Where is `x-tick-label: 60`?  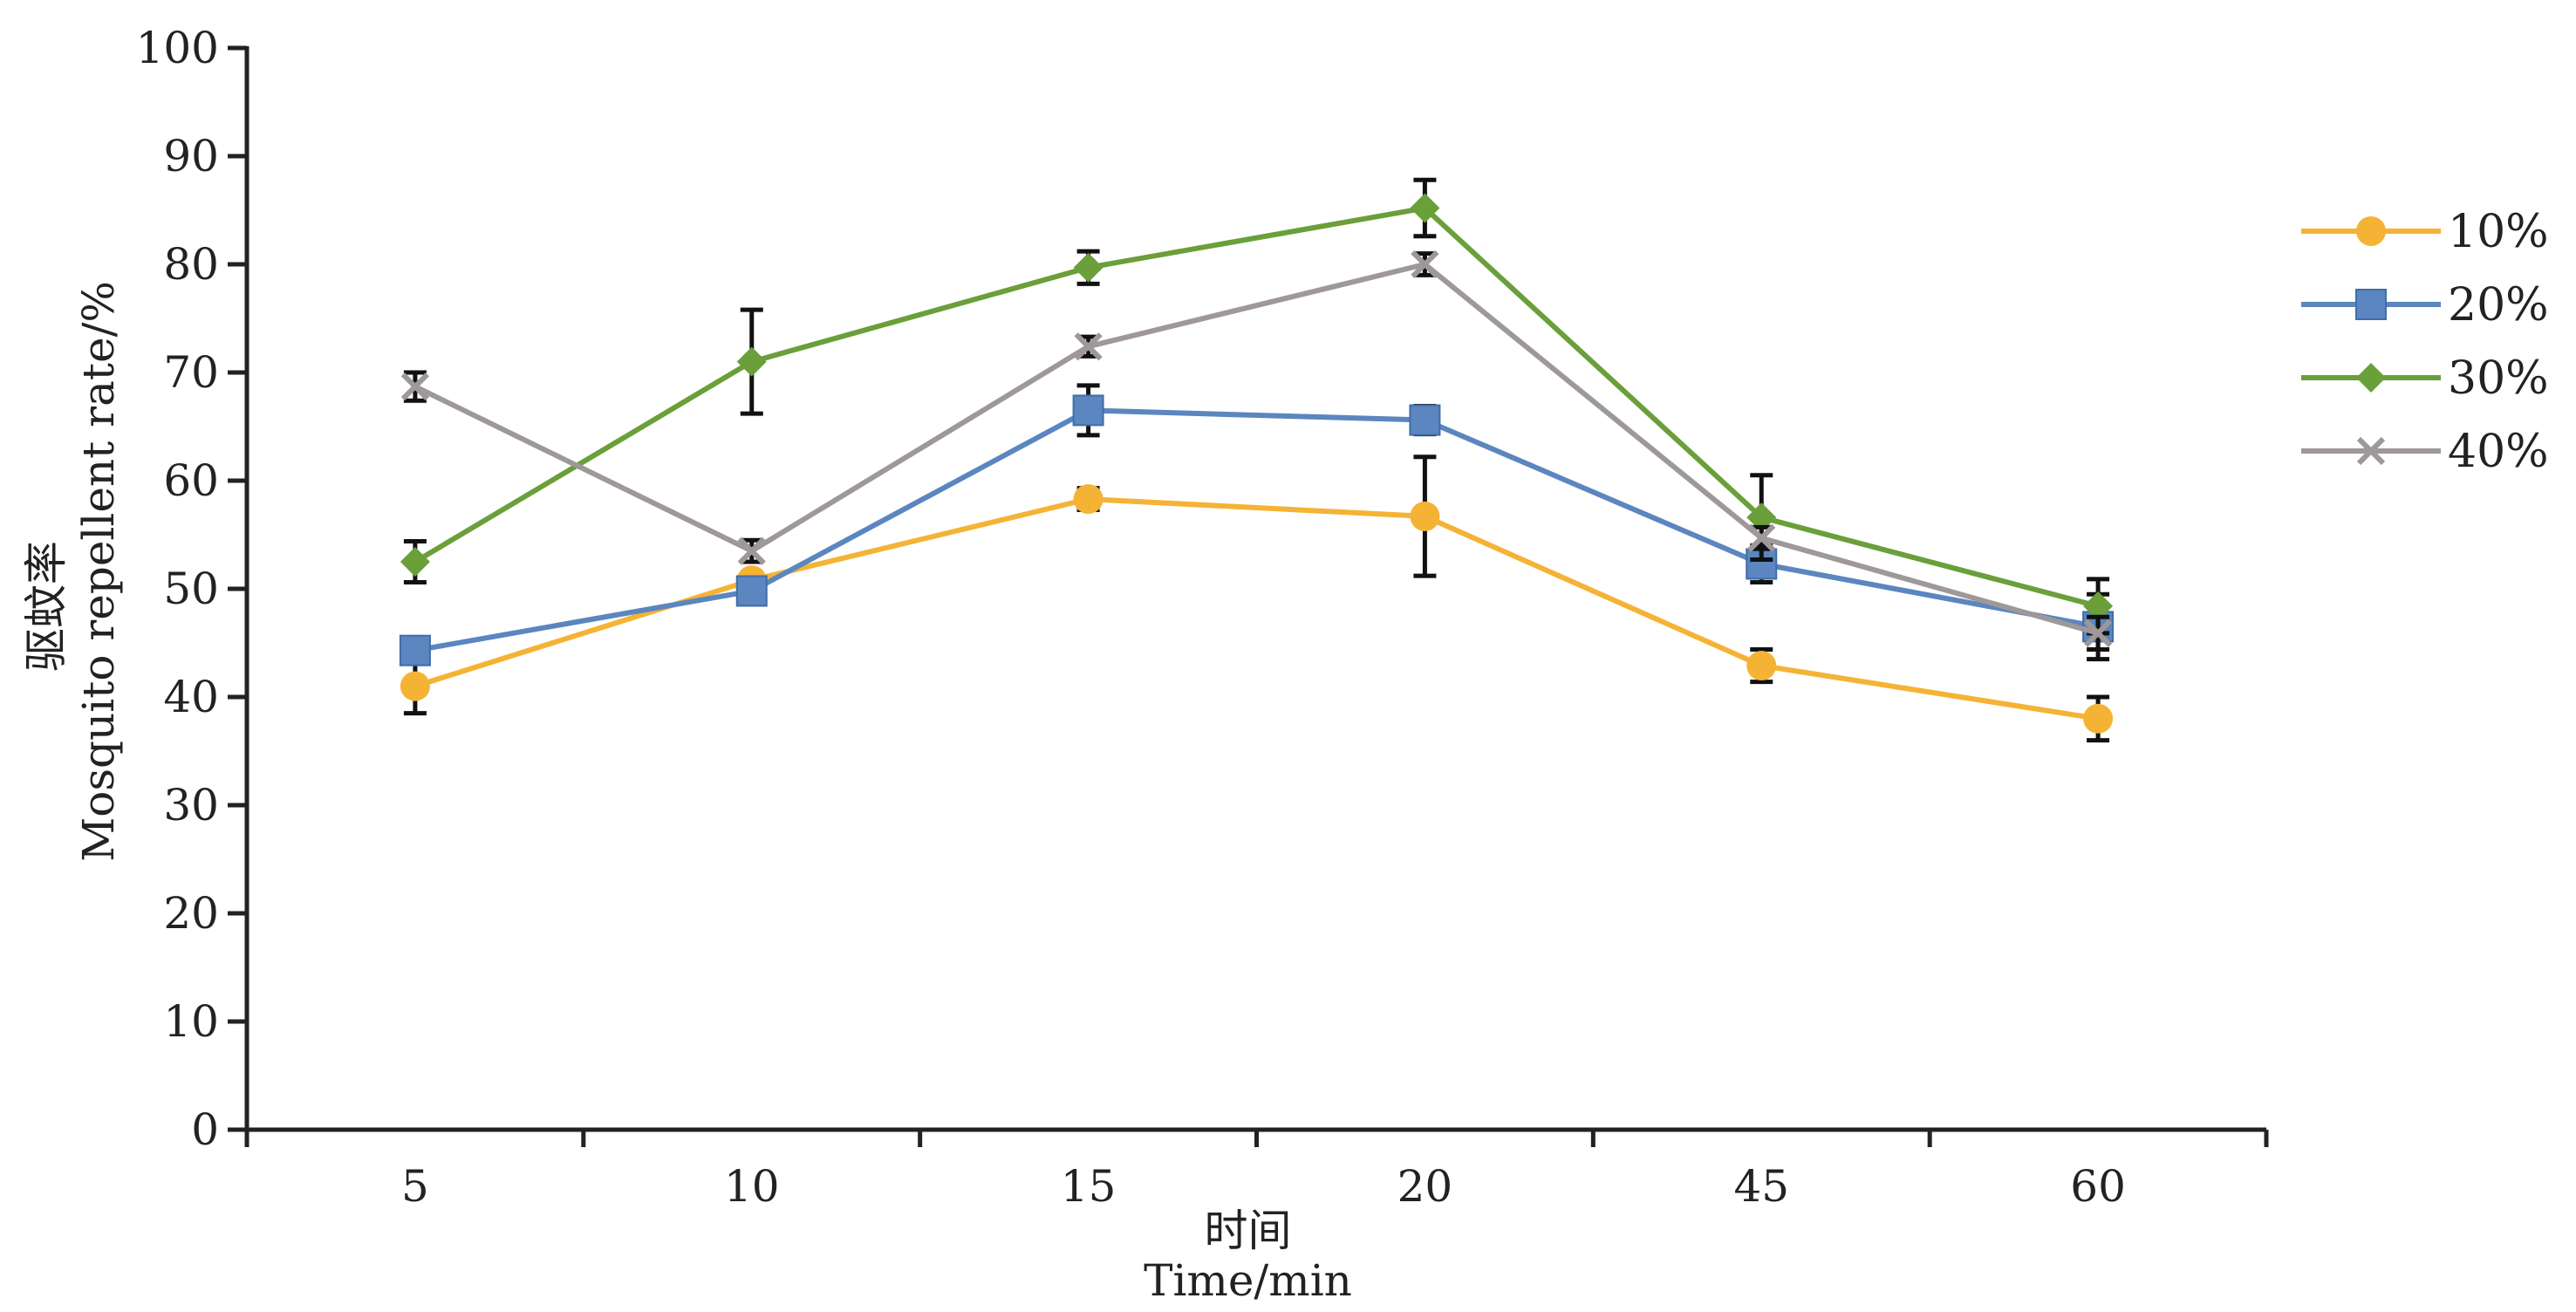
x-tick-label: 60 is located at coordinates (2098, 1186).